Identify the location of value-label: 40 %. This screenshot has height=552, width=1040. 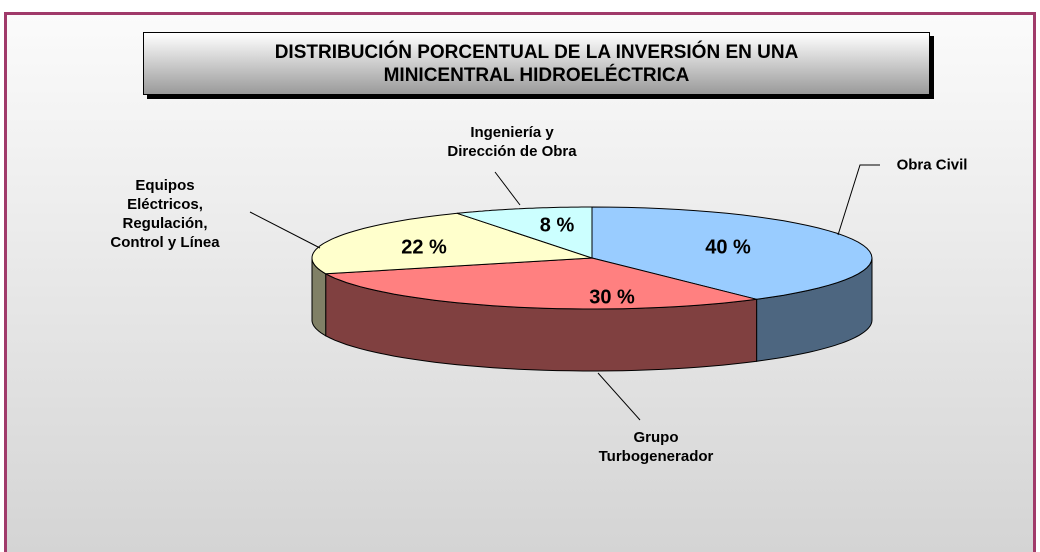
(728, 247).